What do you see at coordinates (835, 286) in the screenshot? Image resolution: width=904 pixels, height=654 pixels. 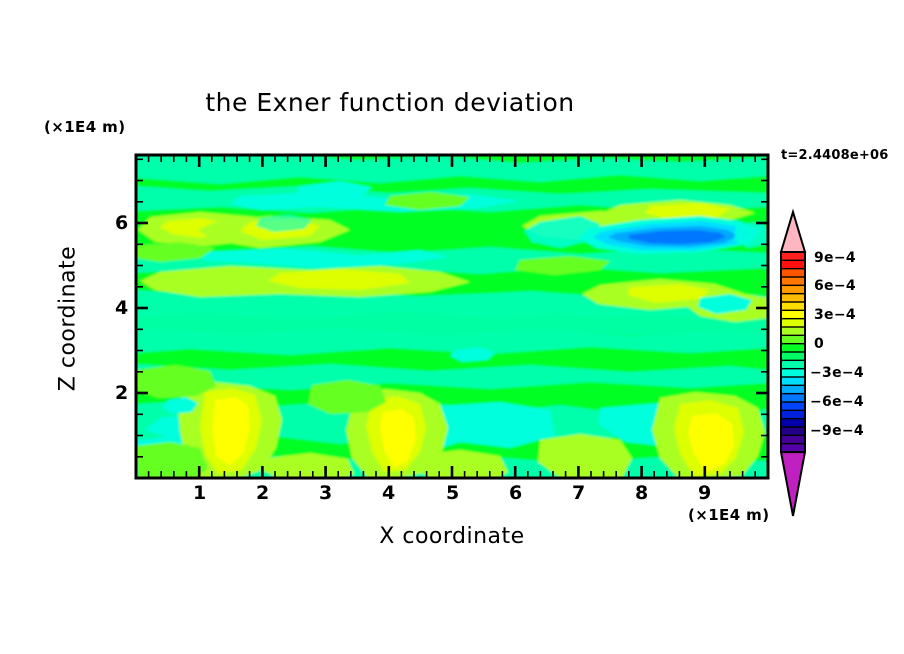 I see `colorbar-tick-label: 6e−4` at bounding box center [835, 286].